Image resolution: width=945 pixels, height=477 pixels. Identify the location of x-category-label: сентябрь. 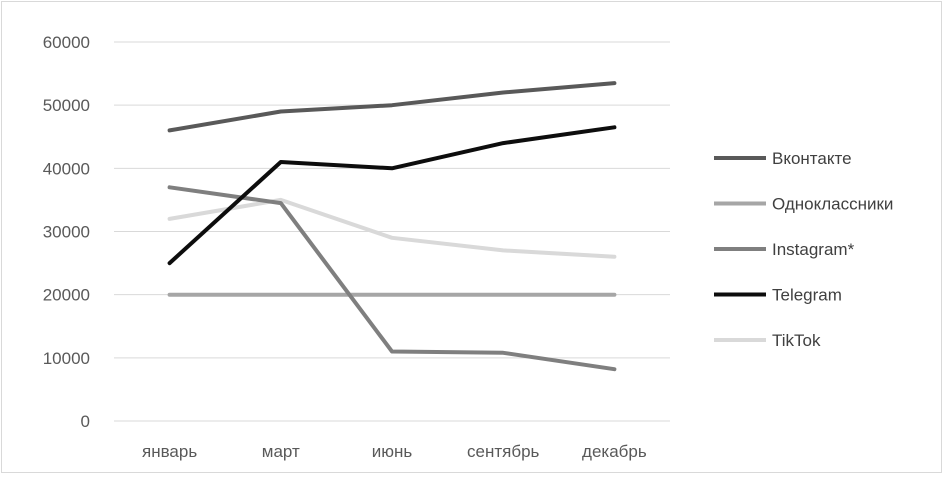
(503, 451).